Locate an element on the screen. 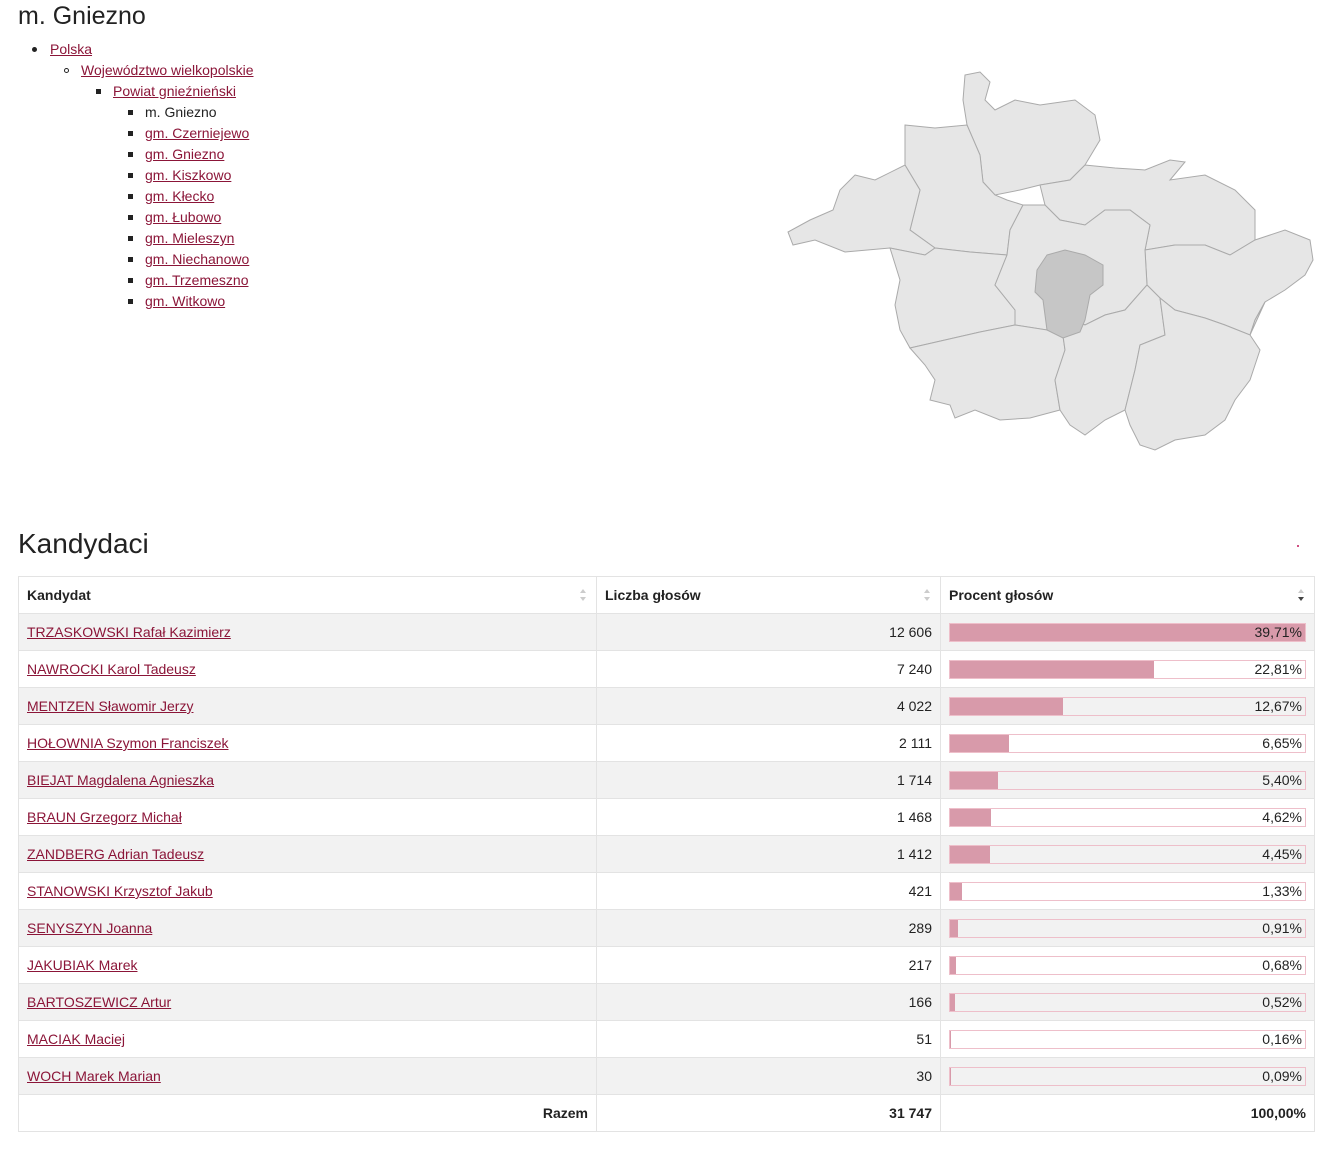  sibling-municipality-link: gm. Gniezno is located at coordinates (185, 154).